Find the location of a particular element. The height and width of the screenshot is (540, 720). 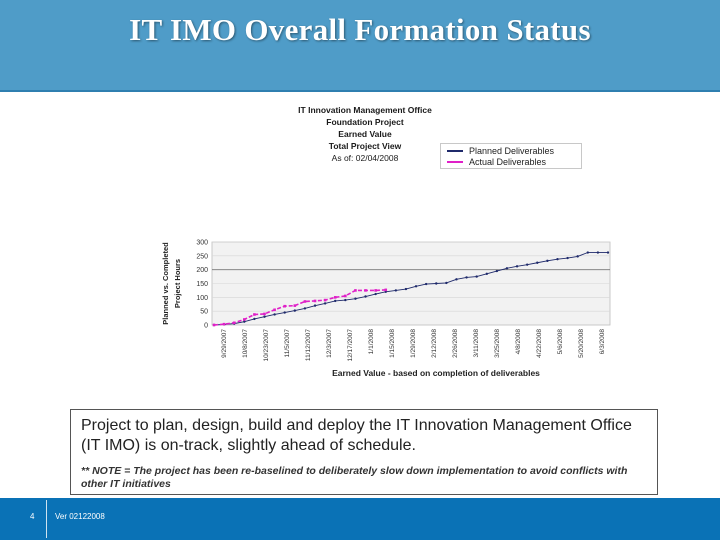

x-tick-label: 6/3/2008 is located at coordinates (602, 342).